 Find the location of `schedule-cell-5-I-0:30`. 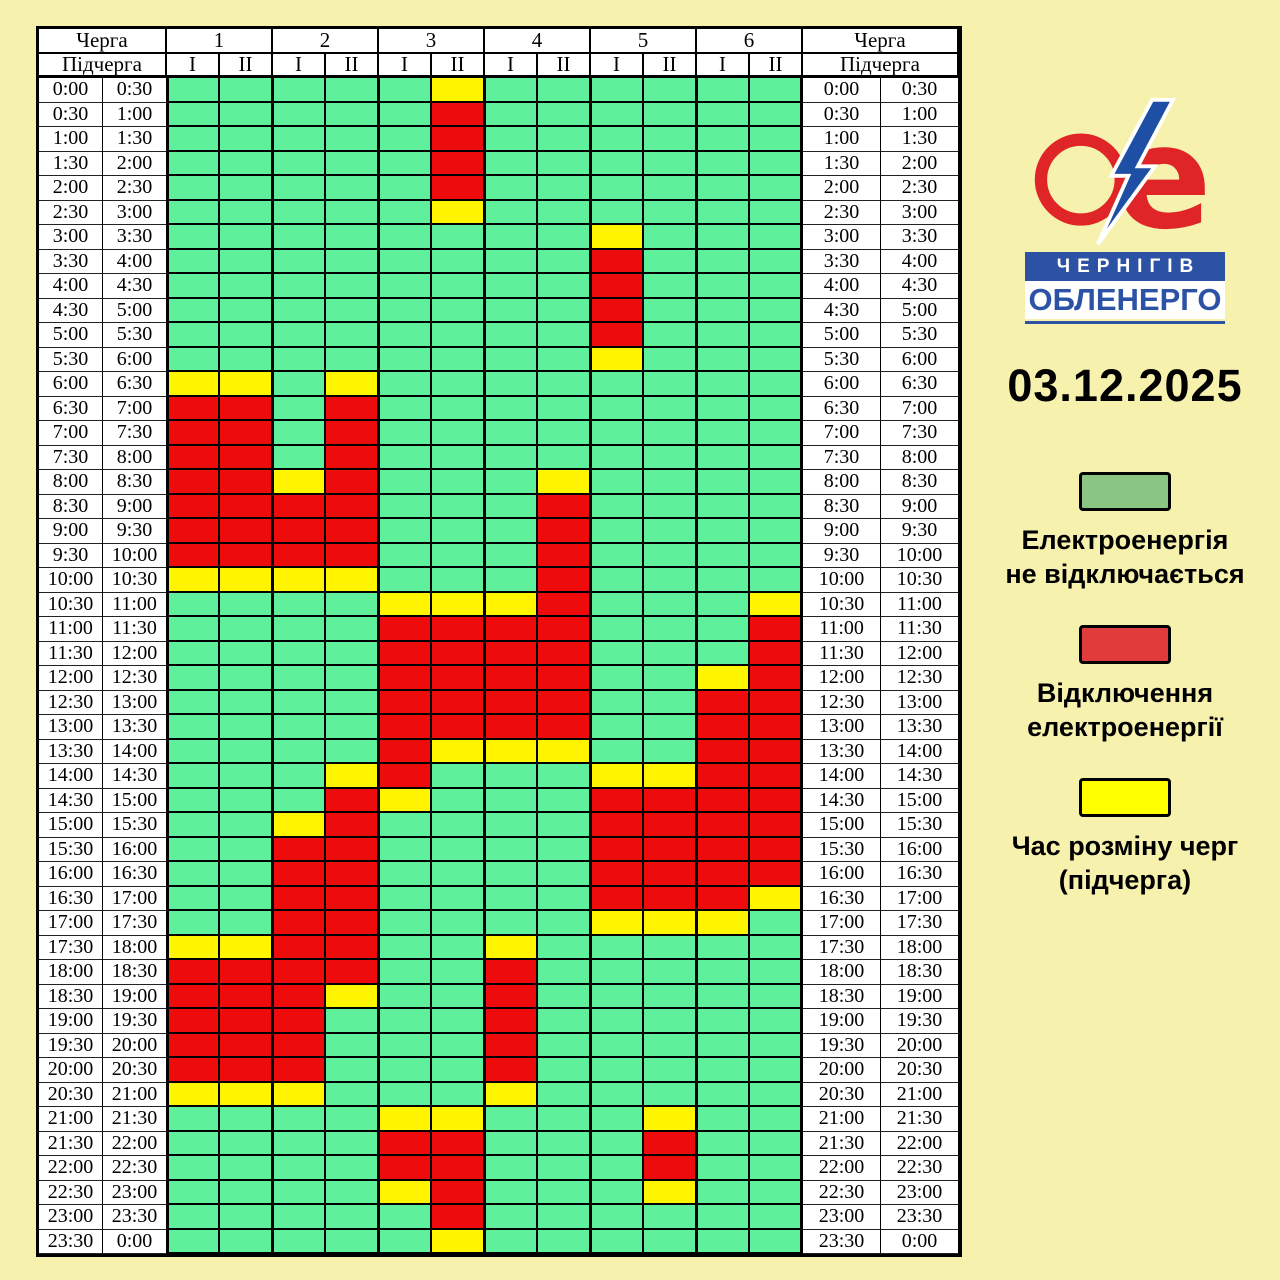

schedule-cell-5-I-0:30 is located at coordinates (617, 114).